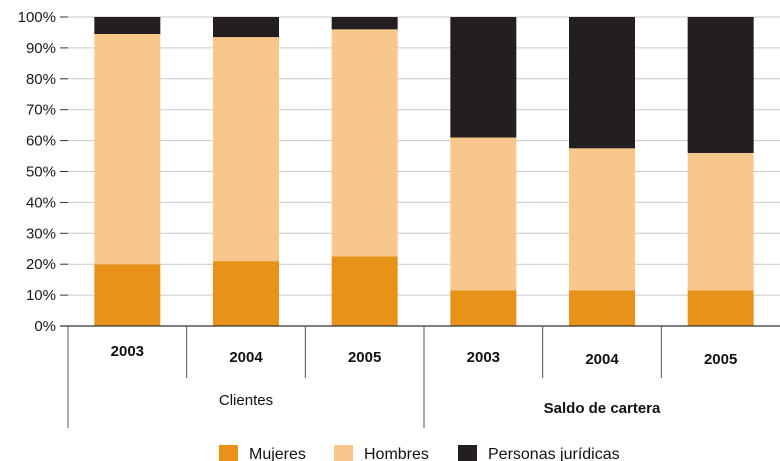 Image resolution: width=780 pixels, height=461 pixels. Describe the element at coordinates (277, 453) in the screenshot. I see `legend-label: Mujeres` at that location.